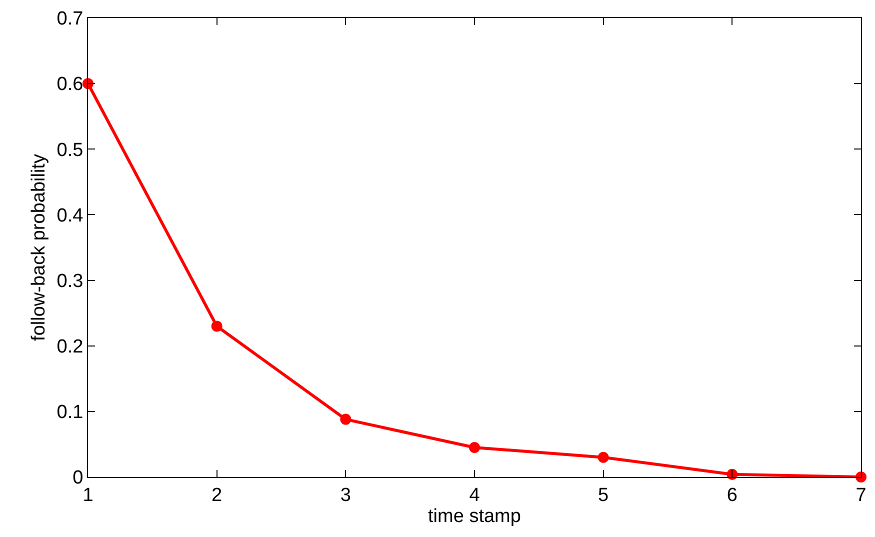 The height and width of the screenshot is (537, 875). What do you see at coordinates (603, 495) in the screenshot?
I see `x-tick-label: 5` at bounding box center [603, 495].